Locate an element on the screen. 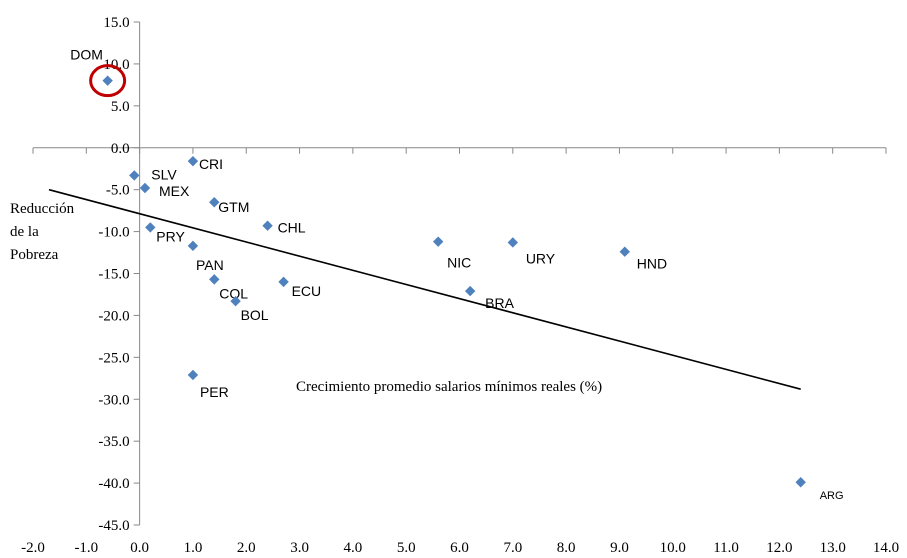  y-tick-label: 15.0 is located at coordinates (116, 23).